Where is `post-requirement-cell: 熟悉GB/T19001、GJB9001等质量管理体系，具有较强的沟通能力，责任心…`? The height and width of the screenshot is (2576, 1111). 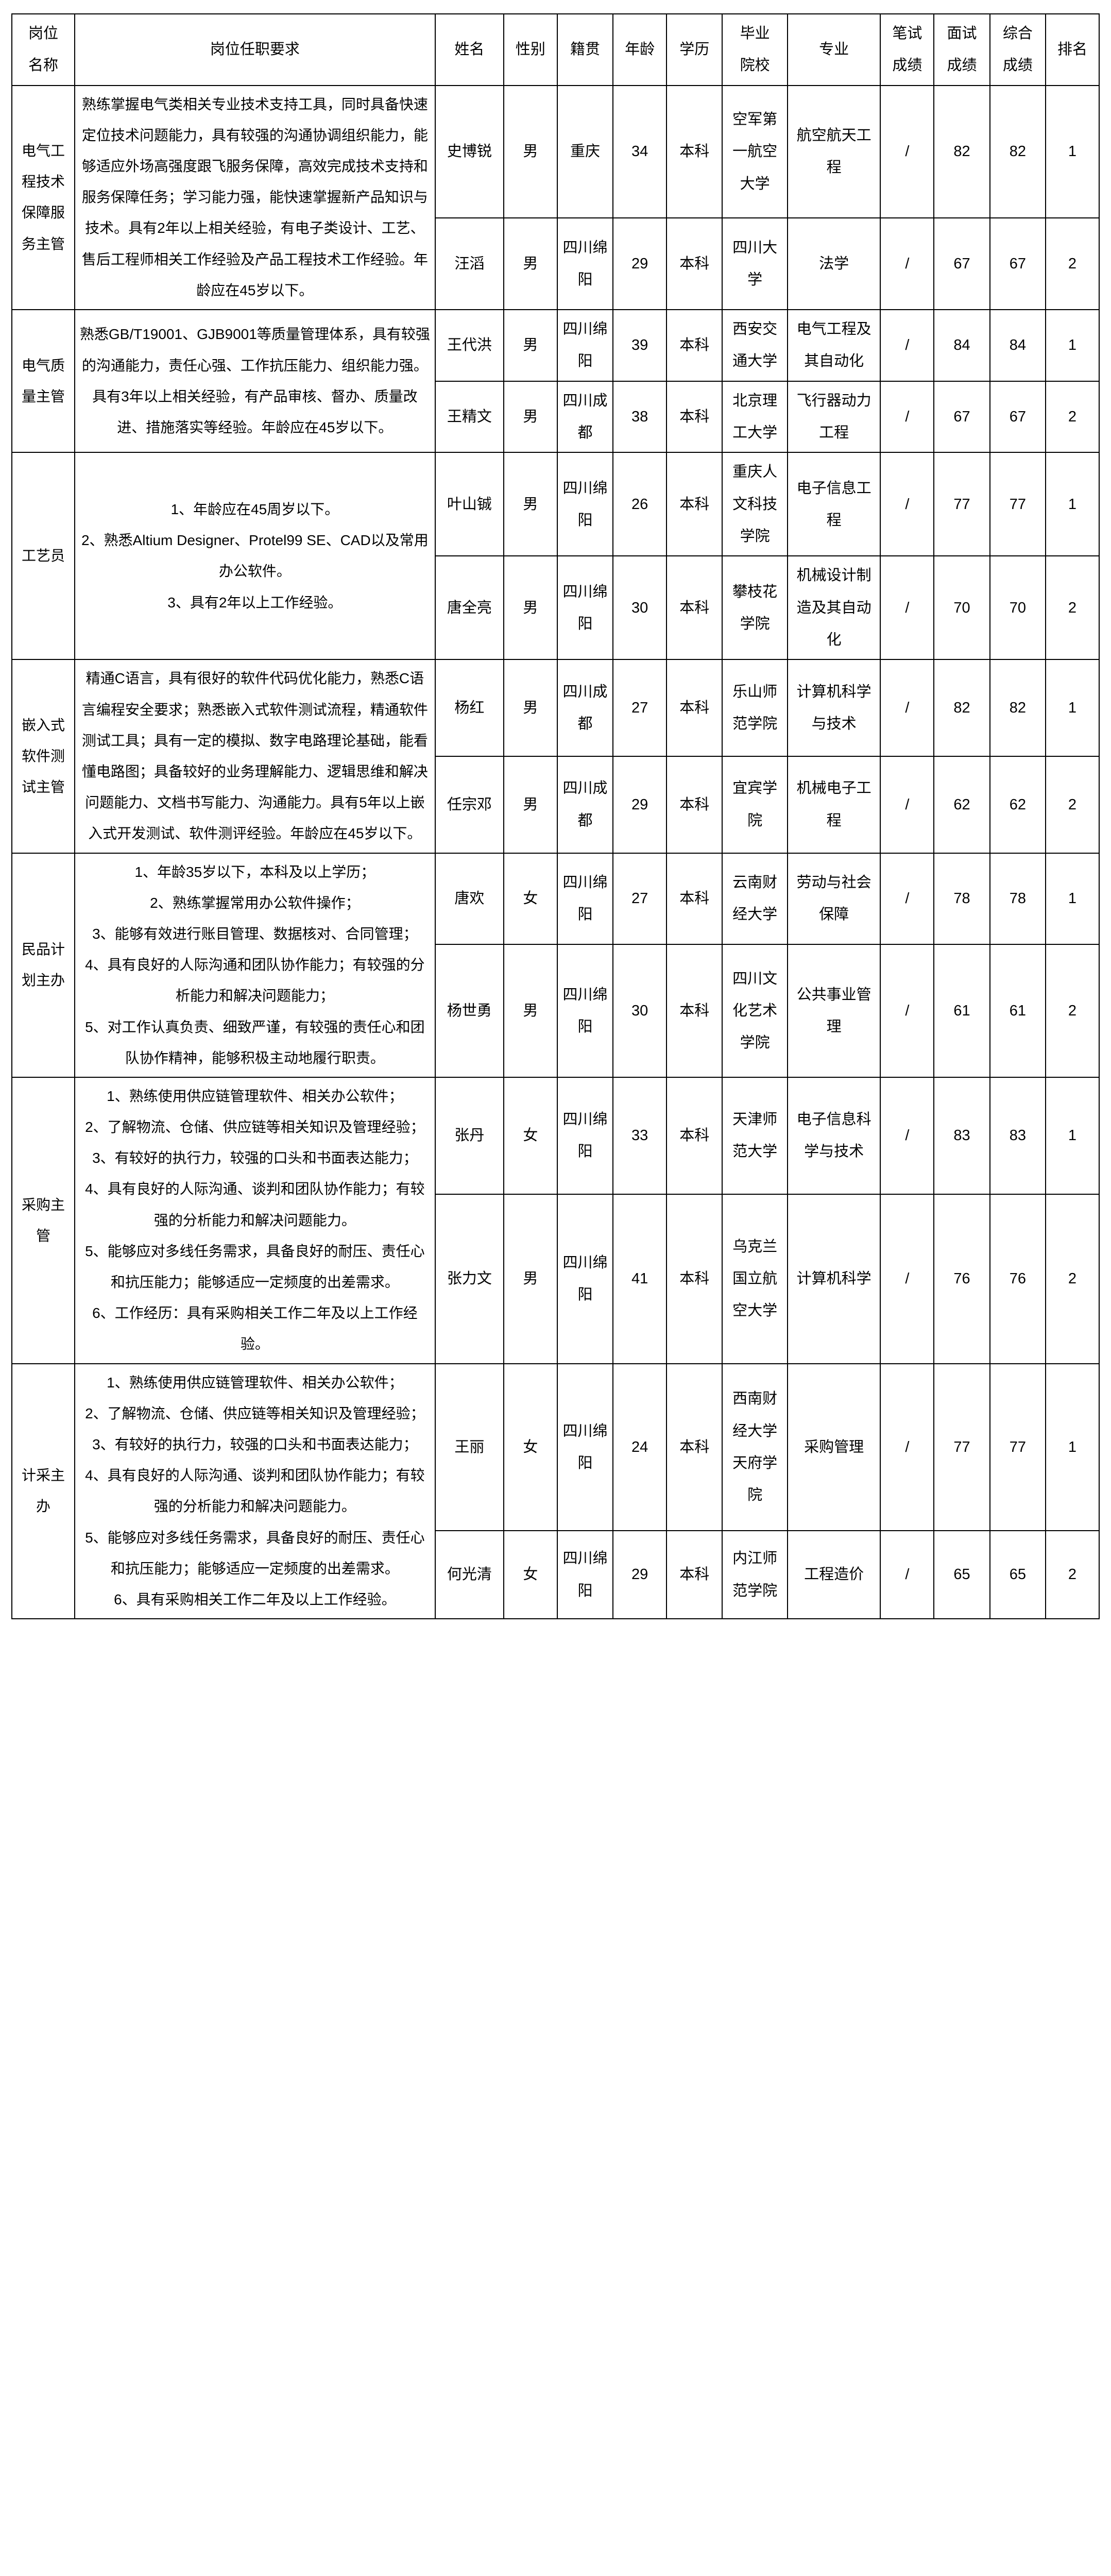
post-requirement-cell: 熟悉GB/T19001、GJB9001等质量管理体系，具有较强的沟通能力，责任心… is located at coordinates (255, 381).